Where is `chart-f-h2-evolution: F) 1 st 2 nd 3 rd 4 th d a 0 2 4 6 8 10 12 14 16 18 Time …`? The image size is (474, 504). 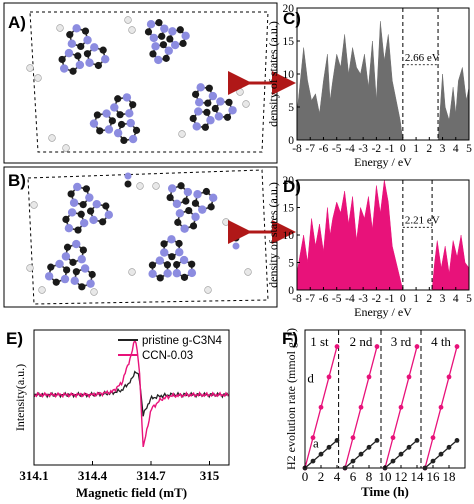
chart-f-h2-evolution: F) 1 st 2 nd 3 rd 4 th d a 0 2 4 6 8 10 12 14 16 18 Time … is located at coordinates (374, 413).